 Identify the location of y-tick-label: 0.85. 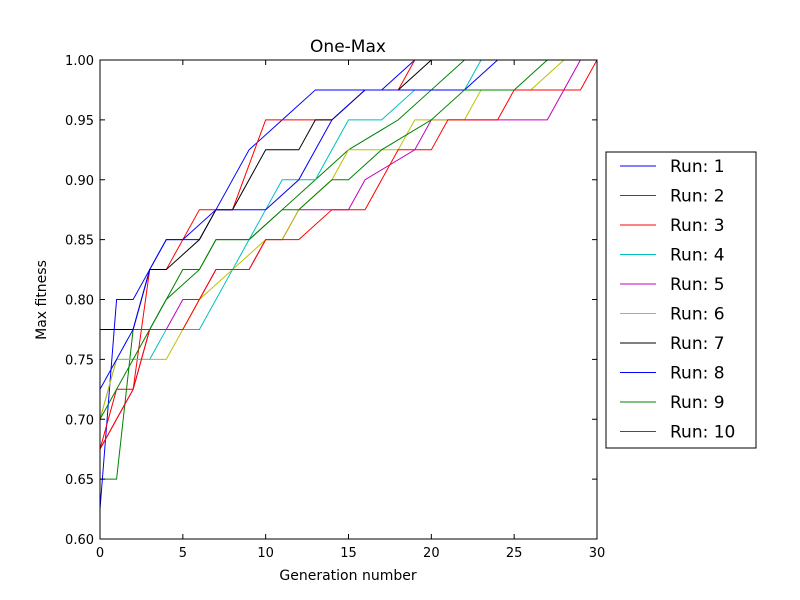
(79, 241).